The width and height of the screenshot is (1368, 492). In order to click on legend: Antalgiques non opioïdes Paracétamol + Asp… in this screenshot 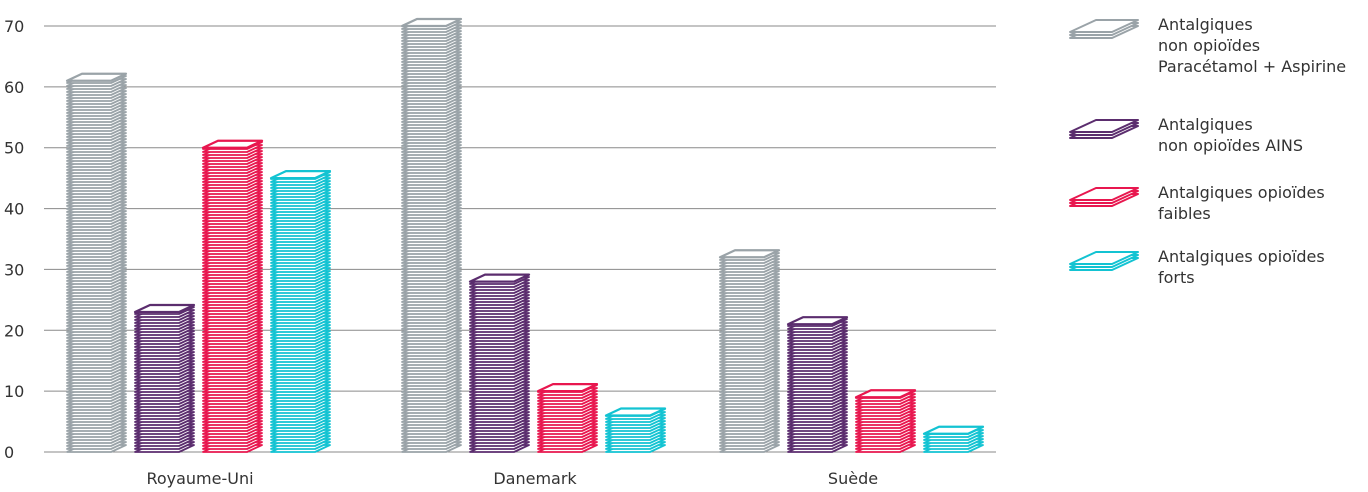, I will do `click(1207, 151)`.